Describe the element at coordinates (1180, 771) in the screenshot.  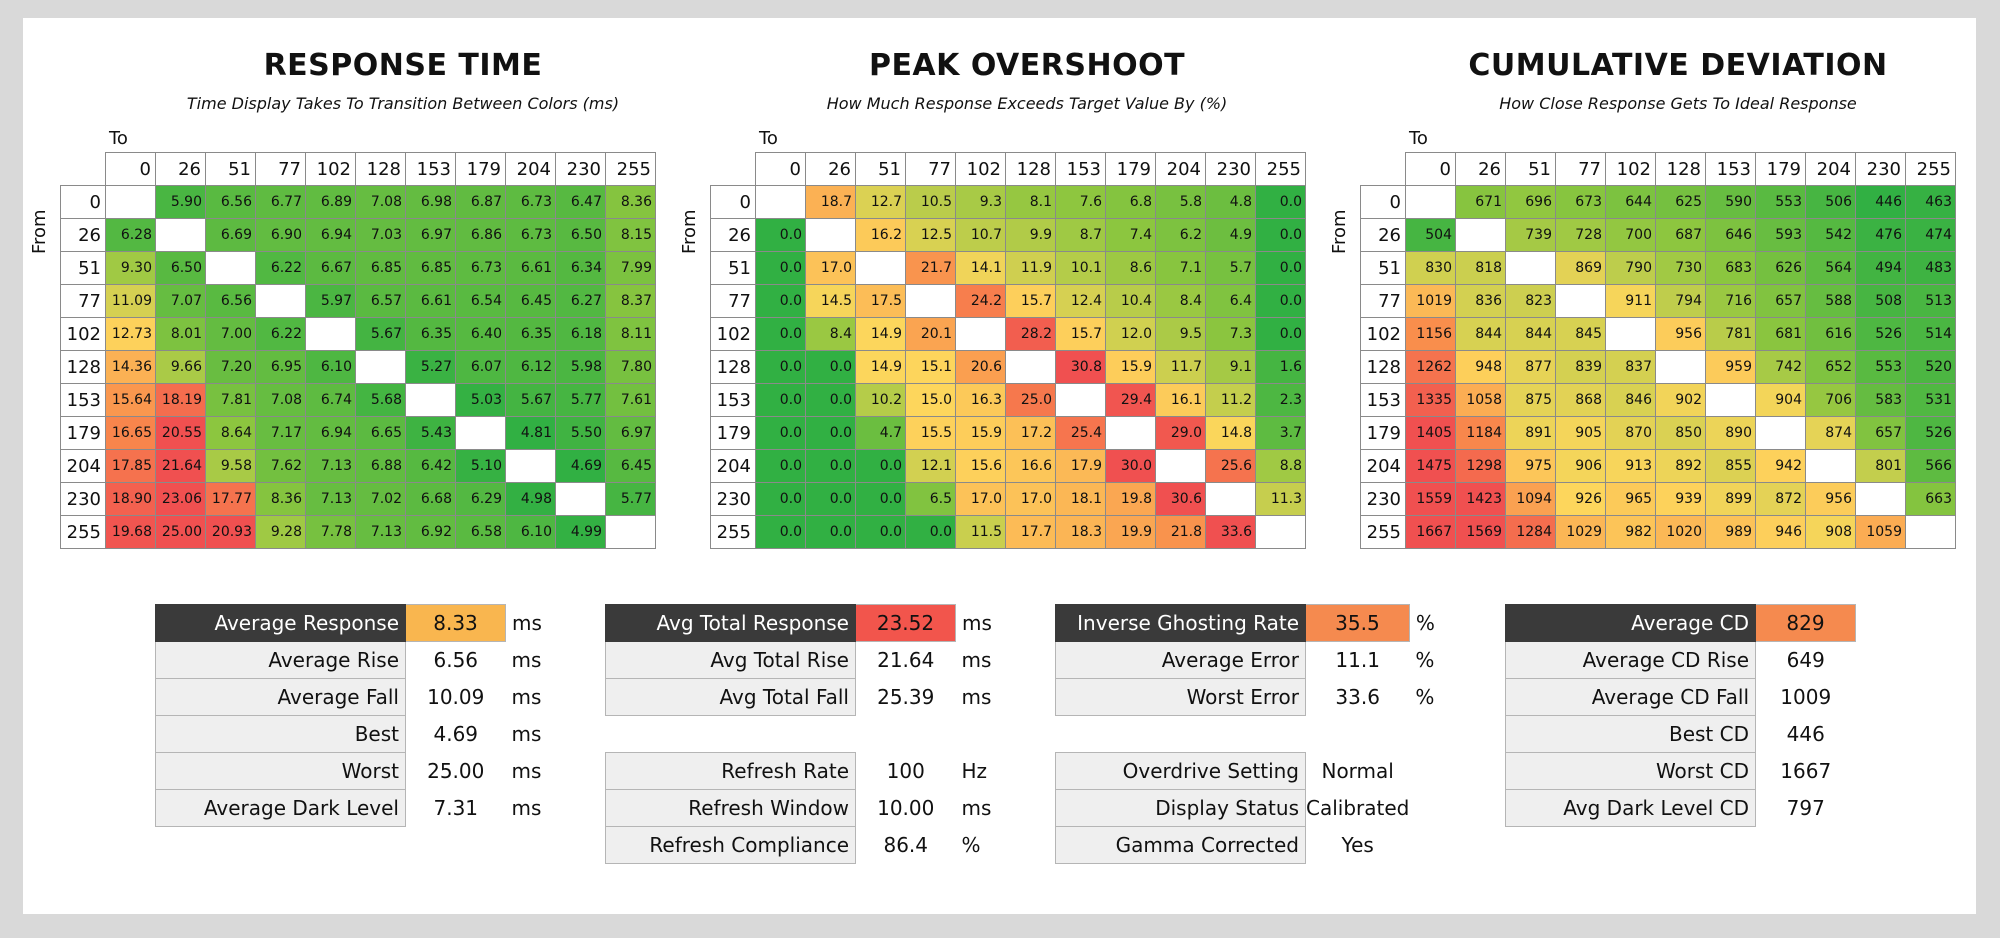
I see `stat-label: Overdrive Setting` at that location.